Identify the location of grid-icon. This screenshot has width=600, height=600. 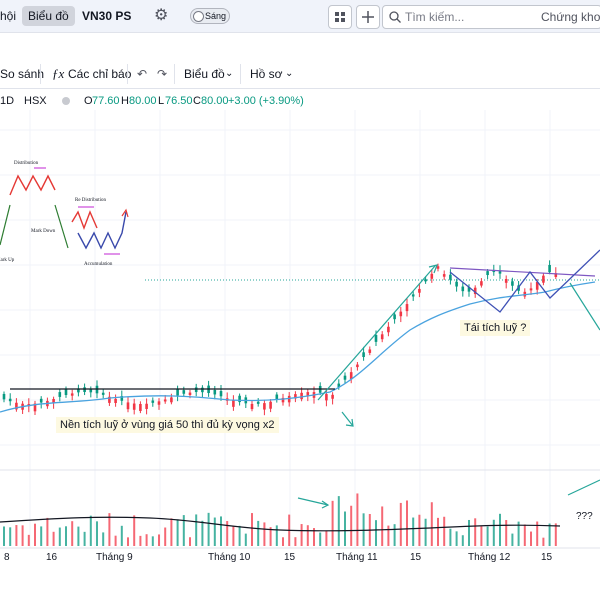
(340, 17).